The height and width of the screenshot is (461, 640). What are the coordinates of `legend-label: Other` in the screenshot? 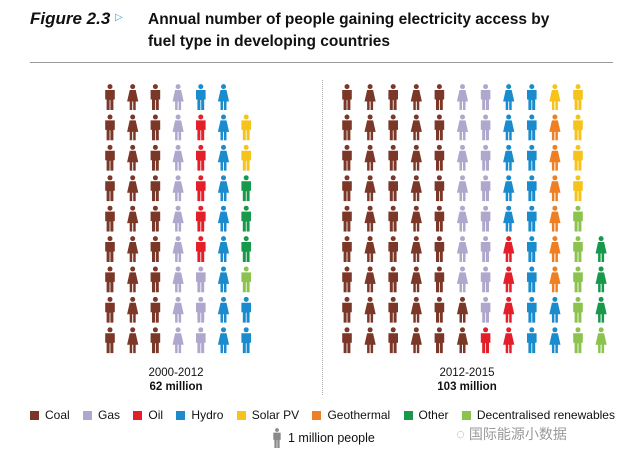 It's located at (433, 415).